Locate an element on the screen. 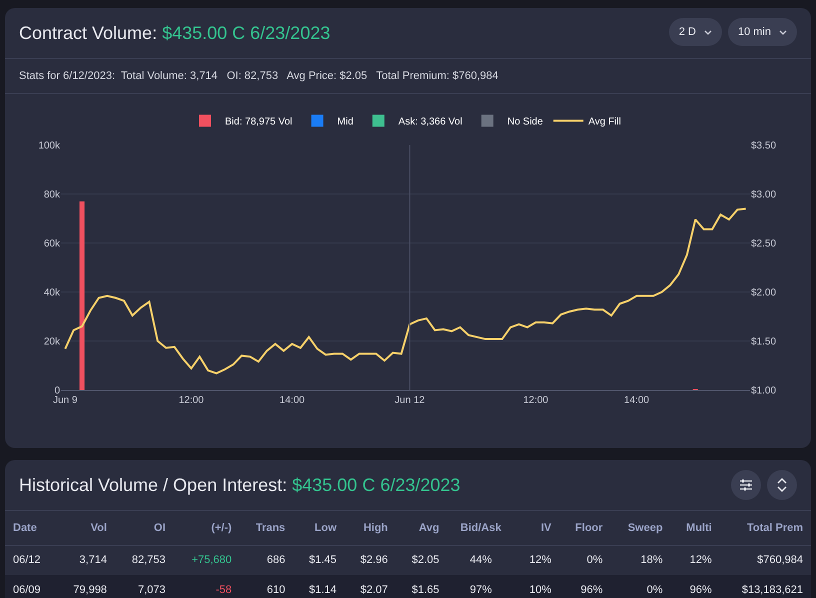  text: 610 is located at coordinates (276, 590).